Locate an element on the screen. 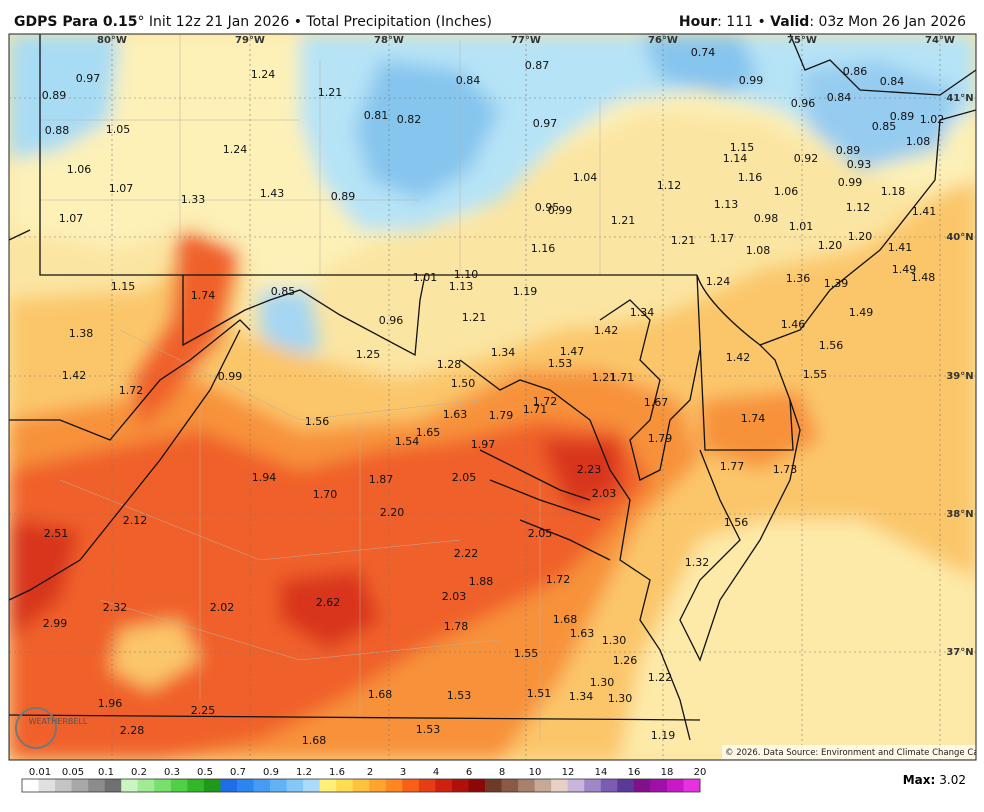 The image size is (984, 812). legend-tick-label: 0.01 is located at coordinates (40, 772).